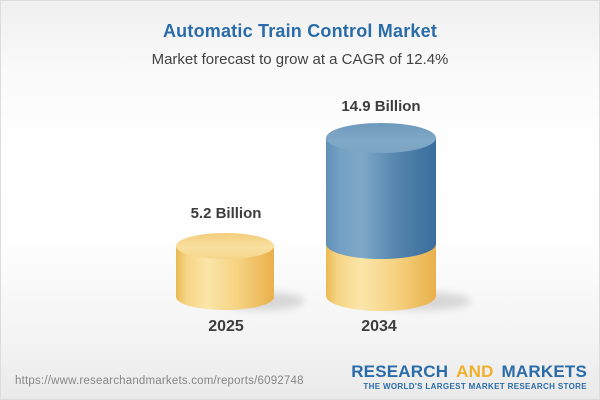 The height and width of the screenshot is (400, 600). Describe the element at coordinates (226, 213) in the screenshot. I see `value-label-2025: 5.2 Billion` at that location.